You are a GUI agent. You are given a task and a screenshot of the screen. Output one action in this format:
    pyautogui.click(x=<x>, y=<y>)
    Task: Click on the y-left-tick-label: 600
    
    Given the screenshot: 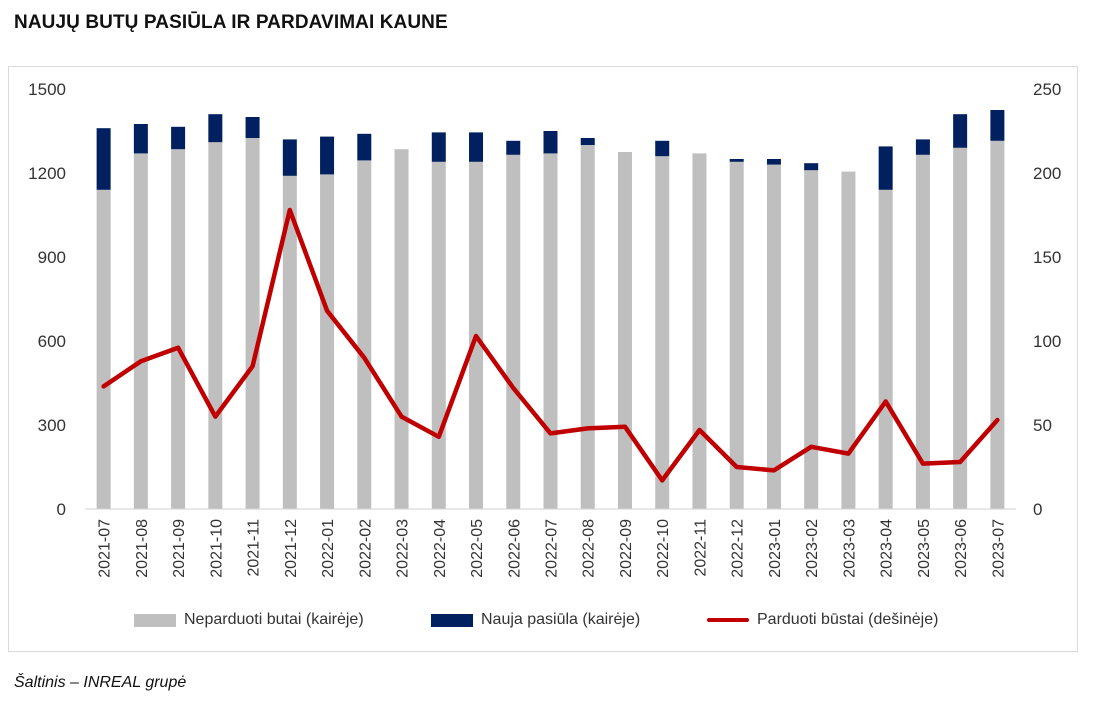 What is the action you would take?
    pyautogui.click(x=52, y=341)
    